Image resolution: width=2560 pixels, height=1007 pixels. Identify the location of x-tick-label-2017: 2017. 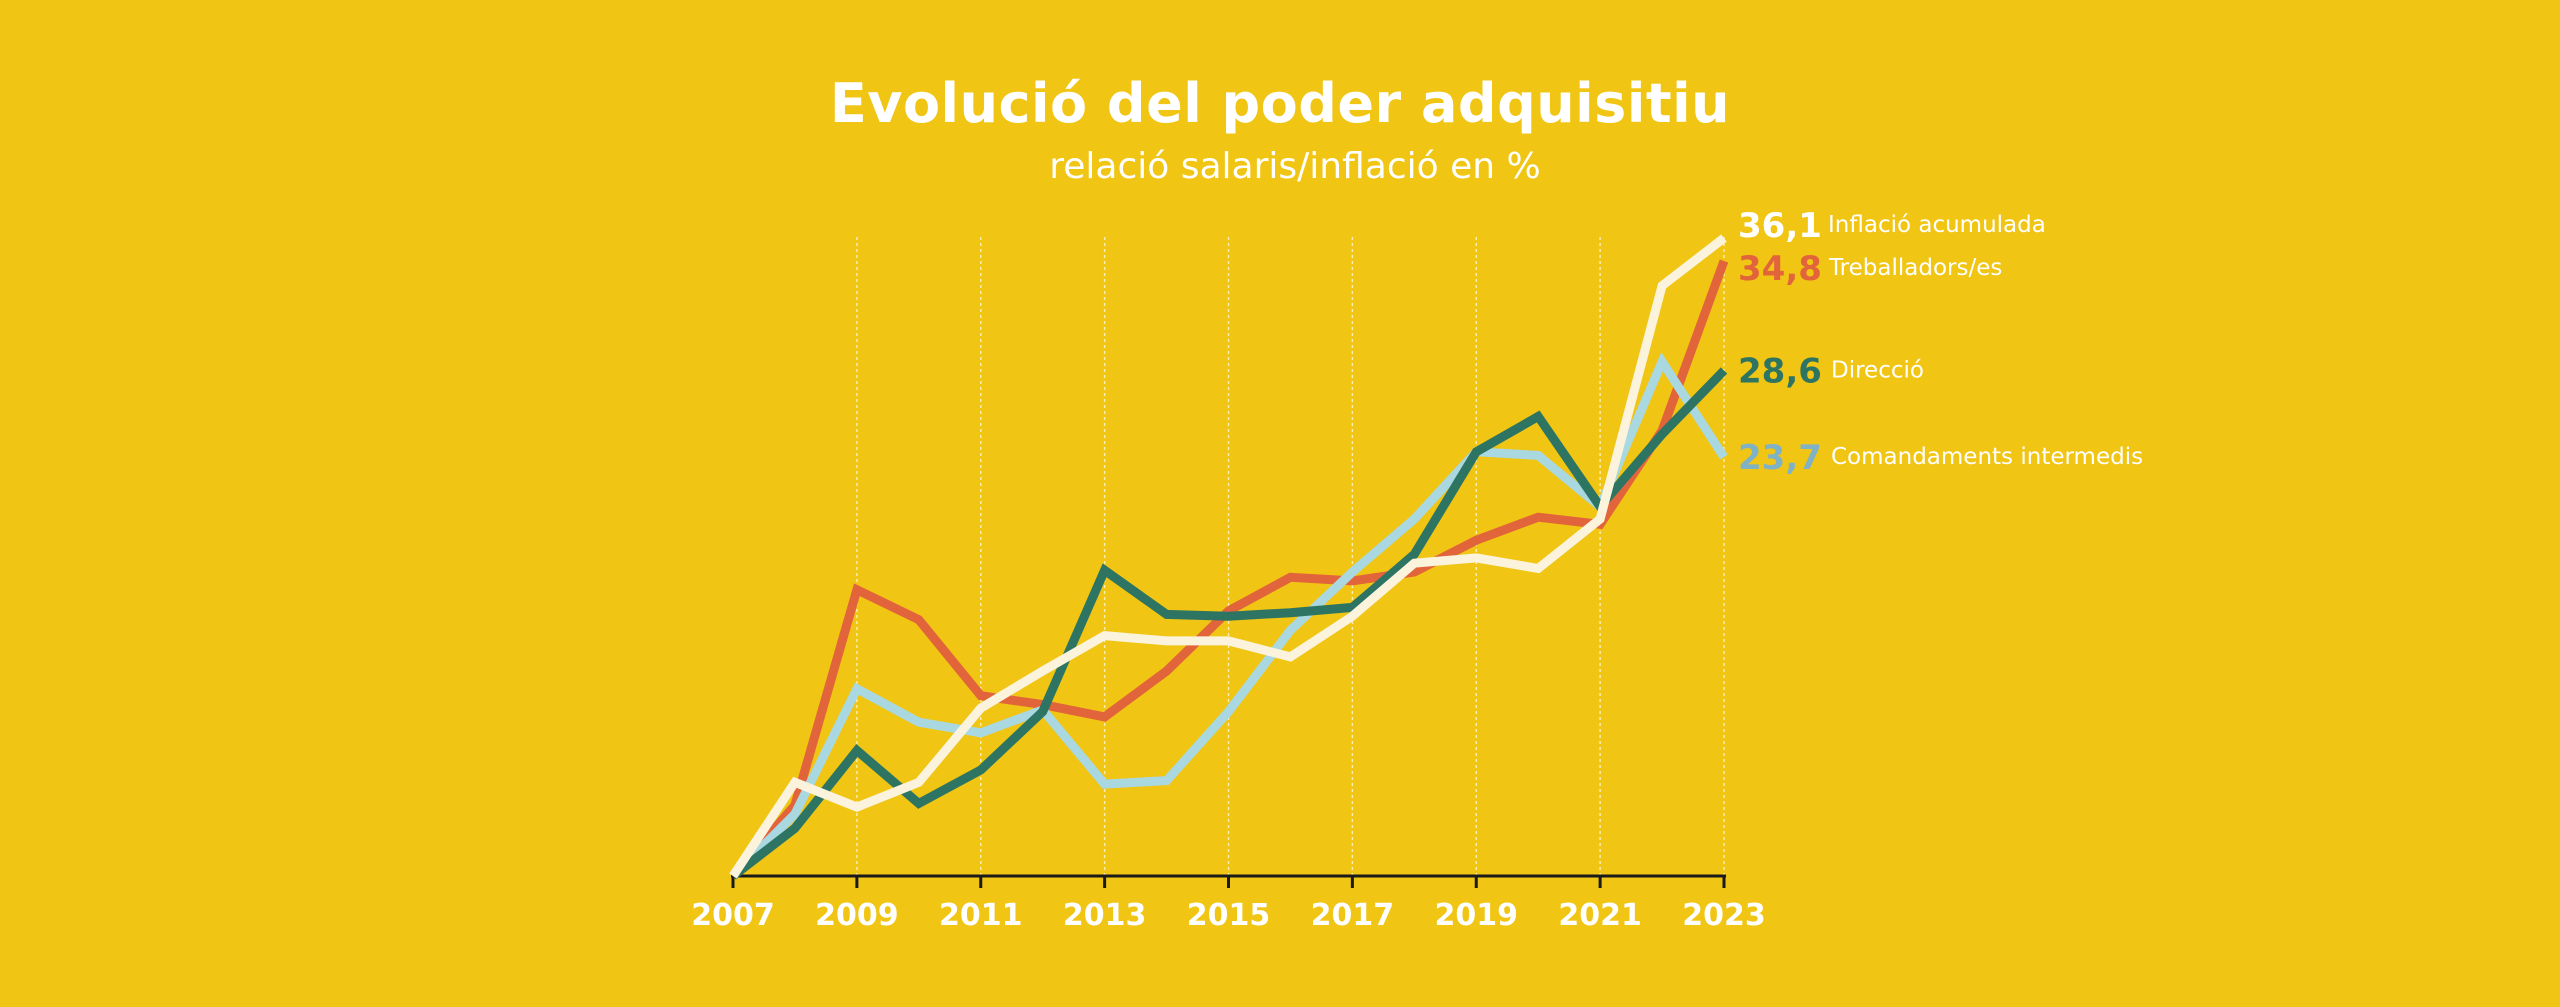
(1353, 915).